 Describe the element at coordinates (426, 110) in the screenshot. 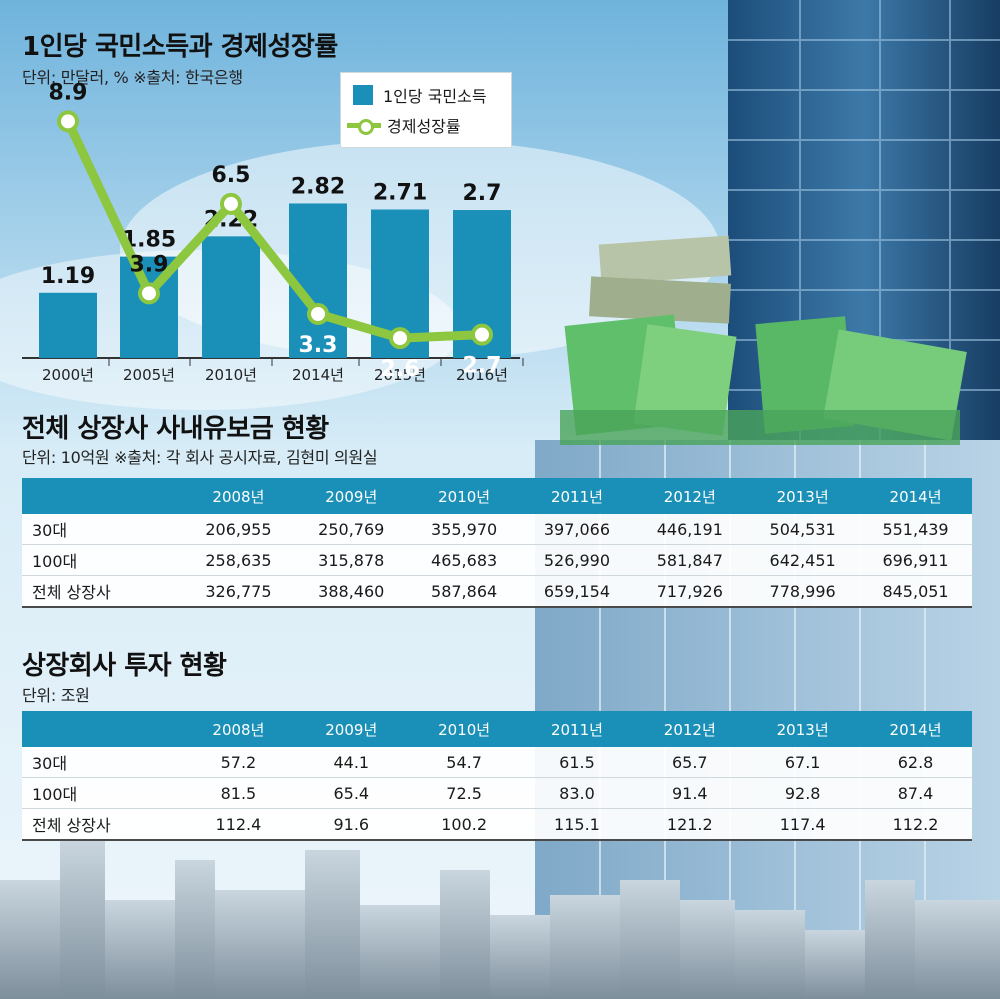

I see `chart-legend: 1인당 국민소득 경제성장률` at that location.